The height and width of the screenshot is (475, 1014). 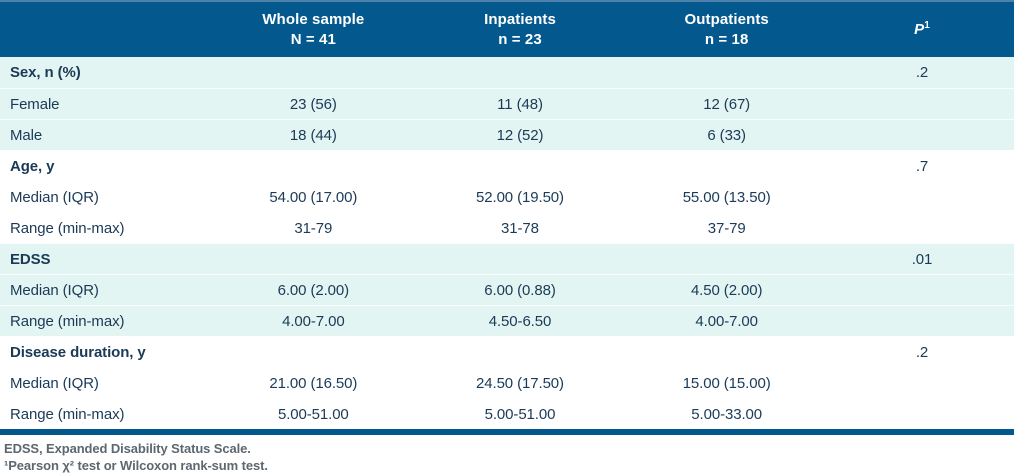 What do you see at coordinates (520, 39) in the screenshot?
I see `header-inpatients-n: n = 23` at bounding box center [520, 39].